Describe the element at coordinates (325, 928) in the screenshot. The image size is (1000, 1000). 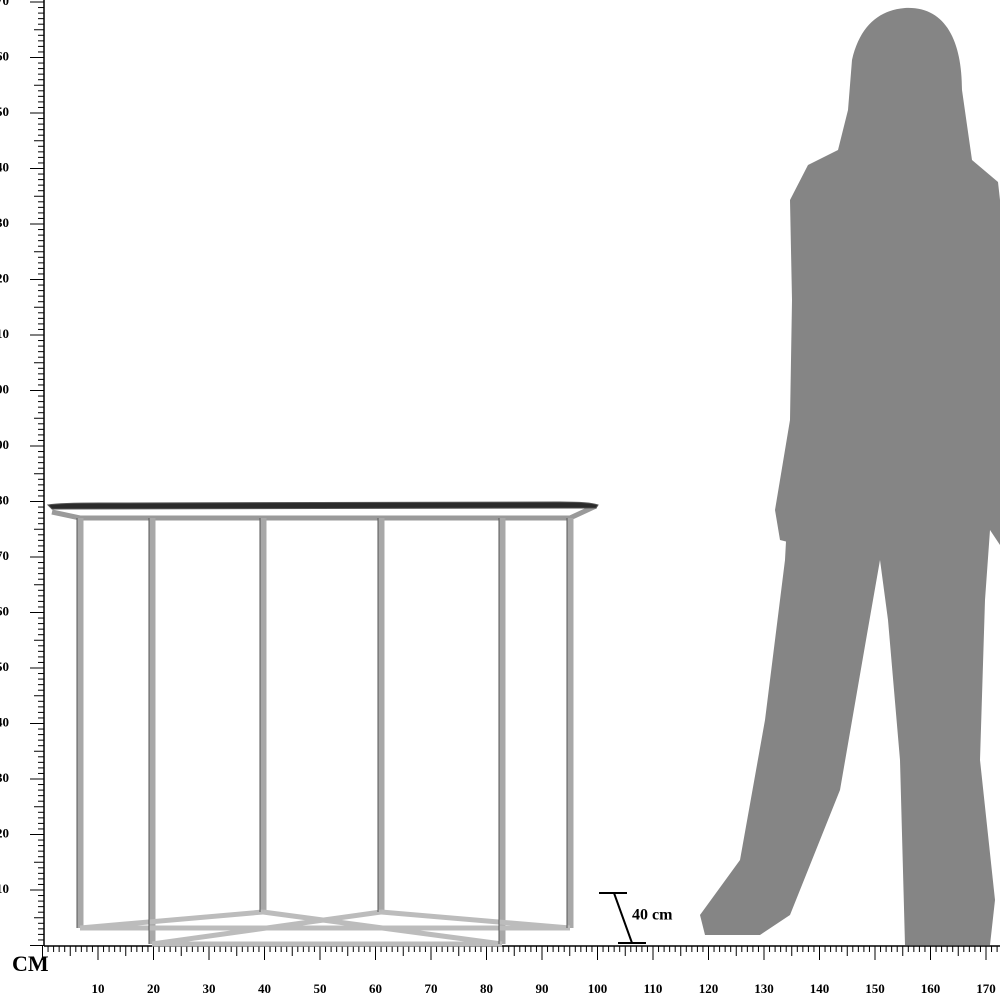
I see `table-base` at that location.